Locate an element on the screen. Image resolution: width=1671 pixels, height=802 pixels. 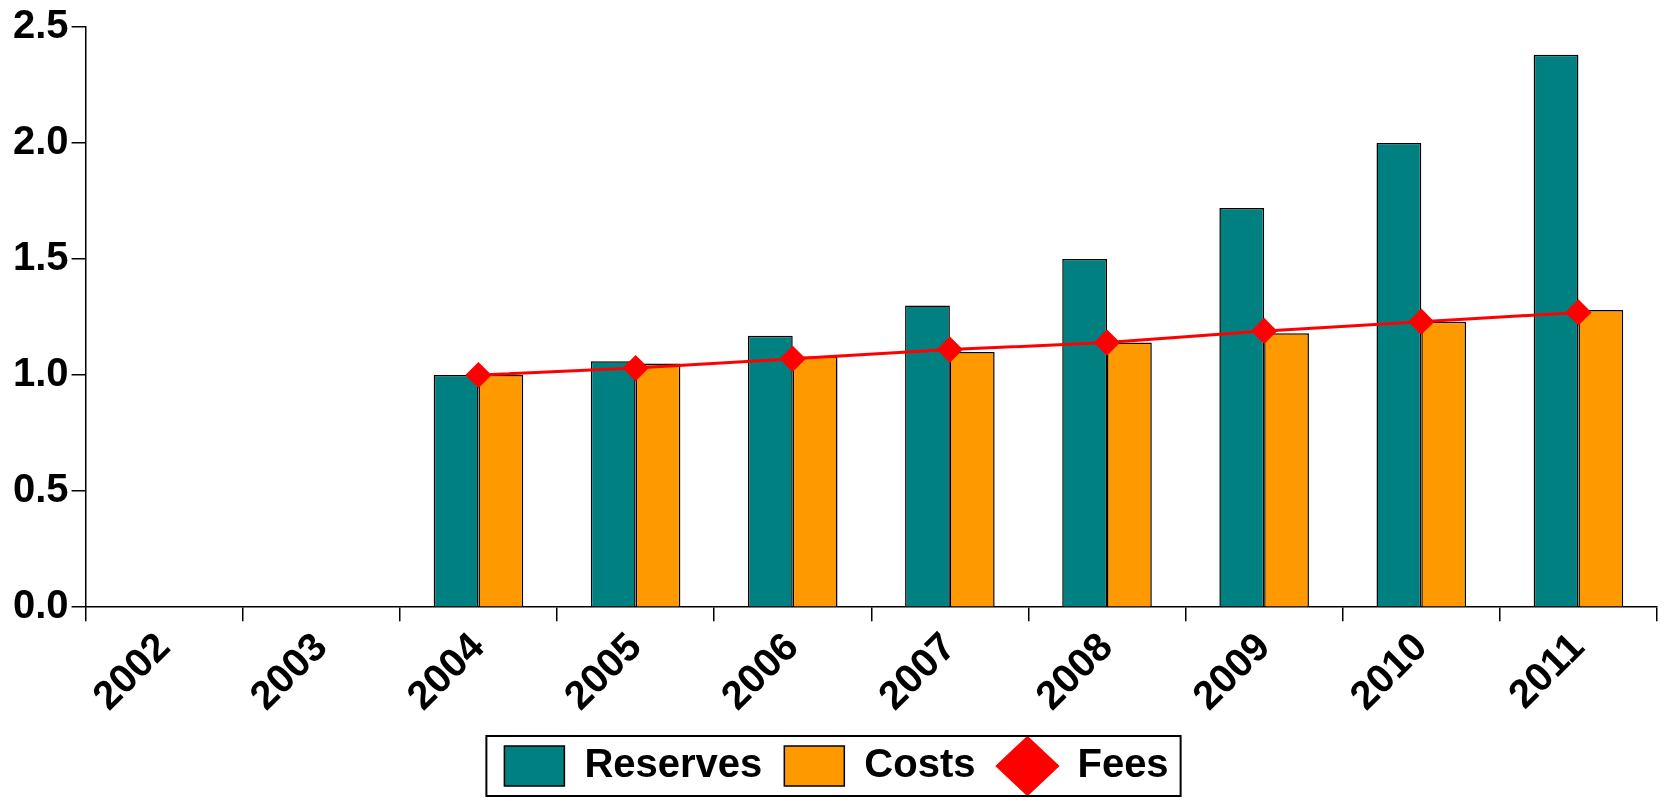
y-tick-label: 0.5 is located at coordinates (41, 488).